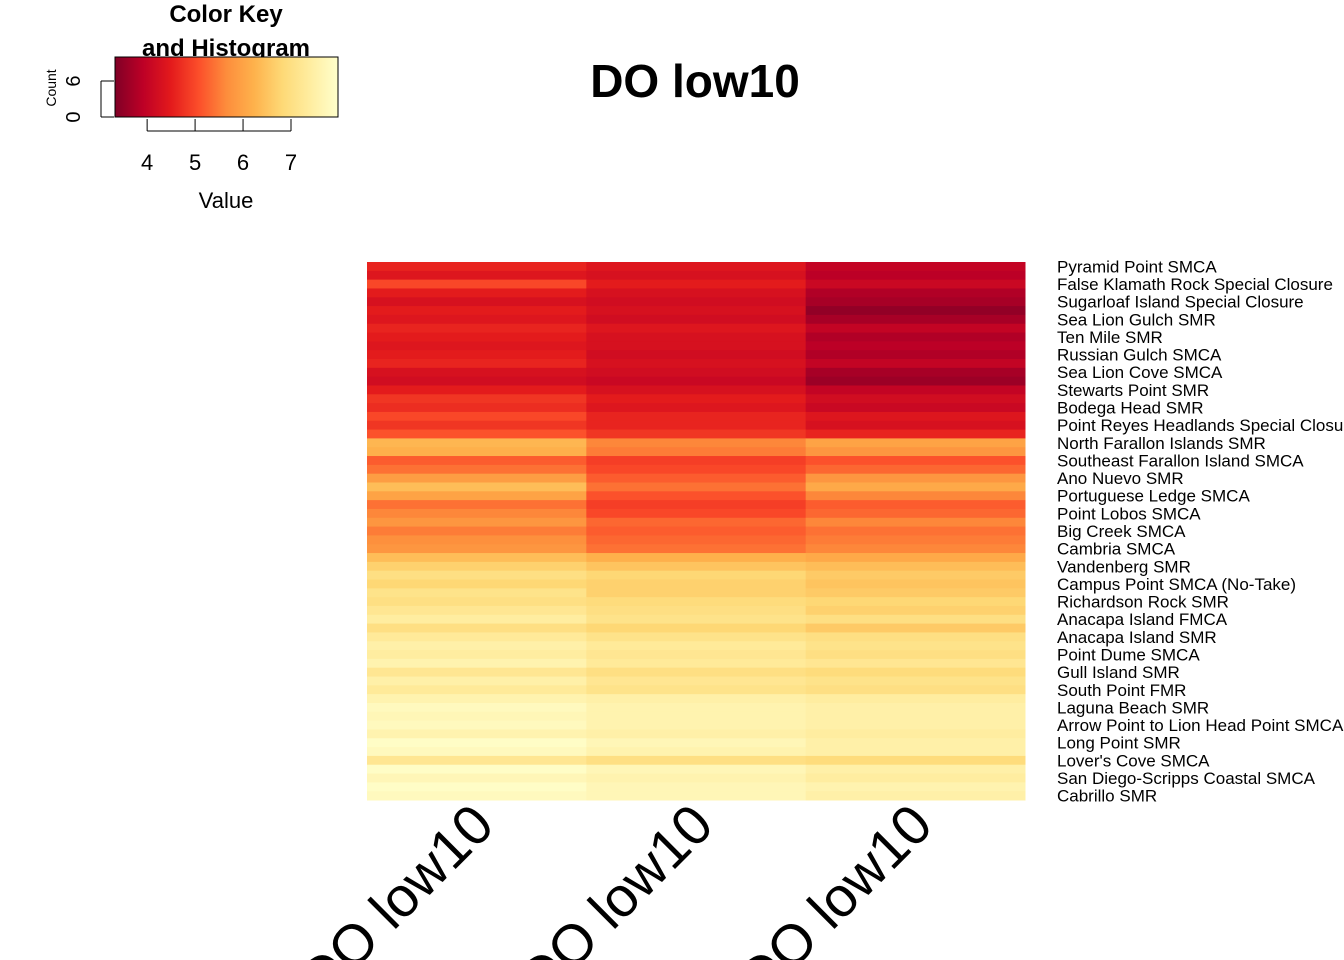  What do you see at coordinates (51, 87) in the screenshot?
I see `key-y-label: Count` at bounding box center [51, 87].